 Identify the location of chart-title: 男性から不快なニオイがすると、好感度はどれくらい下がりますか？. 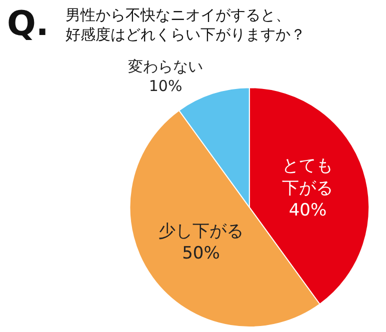
(186, 25).